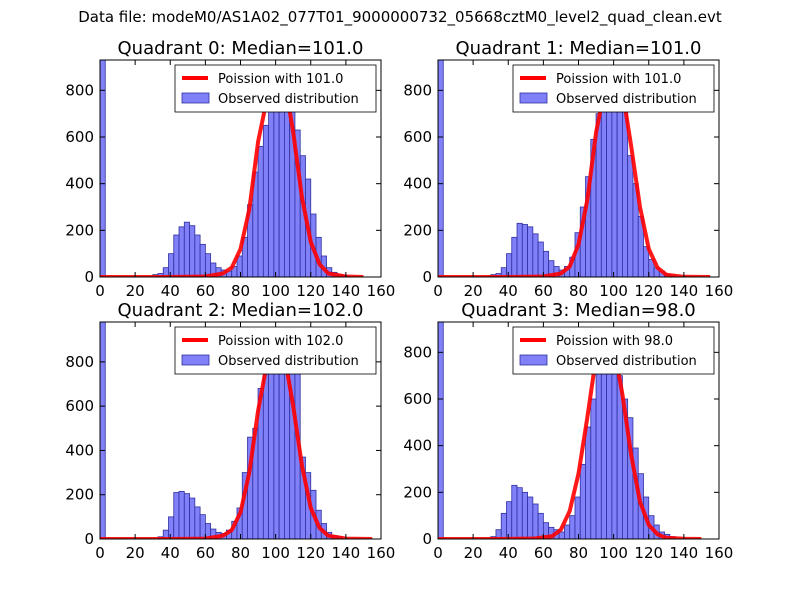  Describe the element at coordinates (417, 352) in the screenshot. I see `y-tick-label: 800` at that location.